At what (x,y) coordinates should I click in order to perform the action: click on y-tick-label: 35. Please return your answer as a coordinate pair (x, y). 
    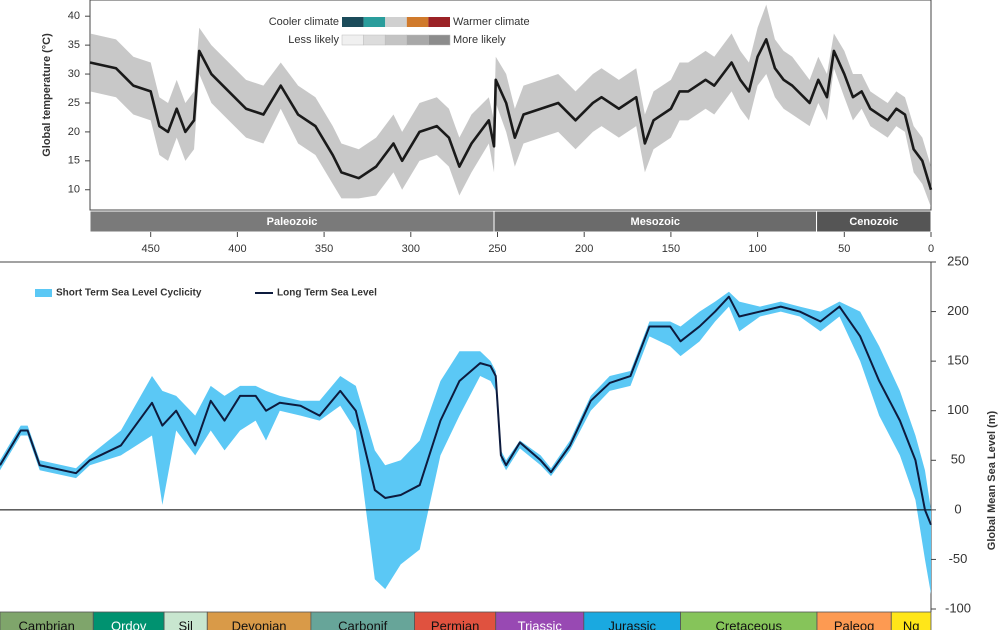
    Looking at the image, I should click on (74, 45).